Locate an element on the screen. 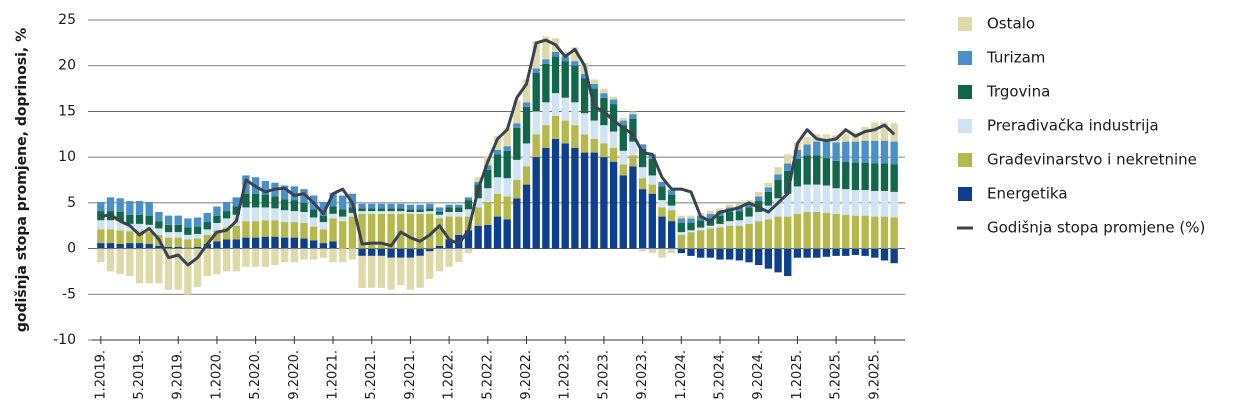  y-tick-label: 0 is located at coordinates (71, 249).